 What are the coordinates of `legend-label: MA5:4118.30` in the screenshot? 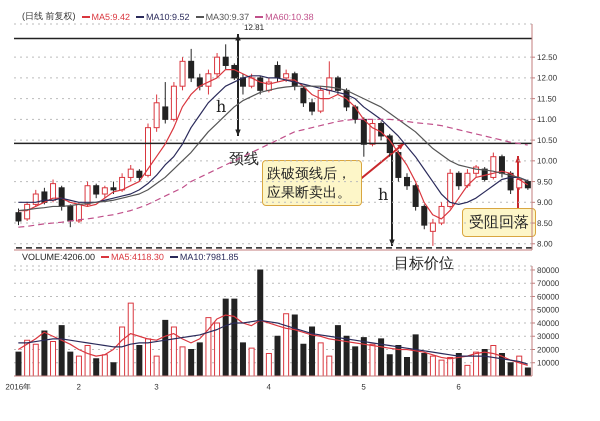 It's located at (137, 257).